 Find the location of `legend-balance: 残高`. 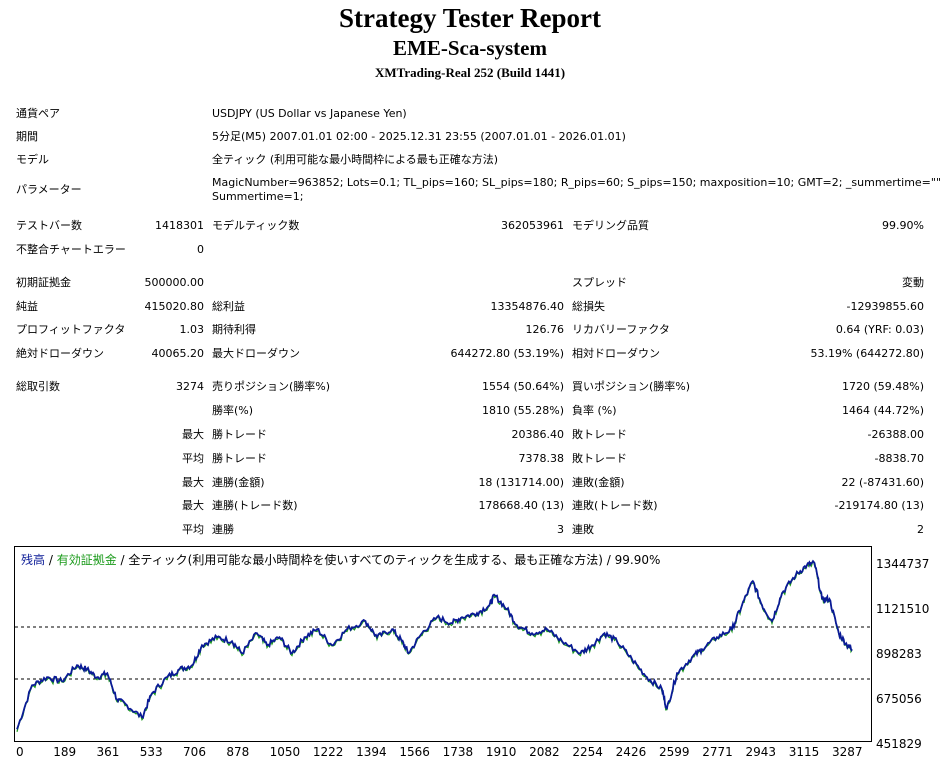

legend-balance: 残高 is located at coordinates (33, 560).